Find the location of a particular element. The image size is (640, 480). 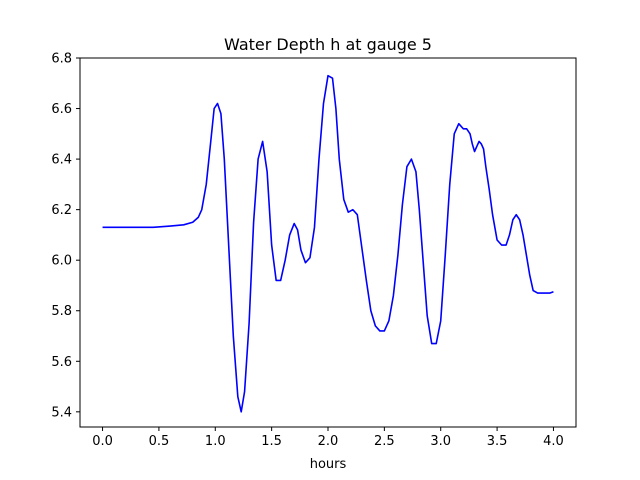

x-tick-label: 3.0 is located at coordinates (440, 441).